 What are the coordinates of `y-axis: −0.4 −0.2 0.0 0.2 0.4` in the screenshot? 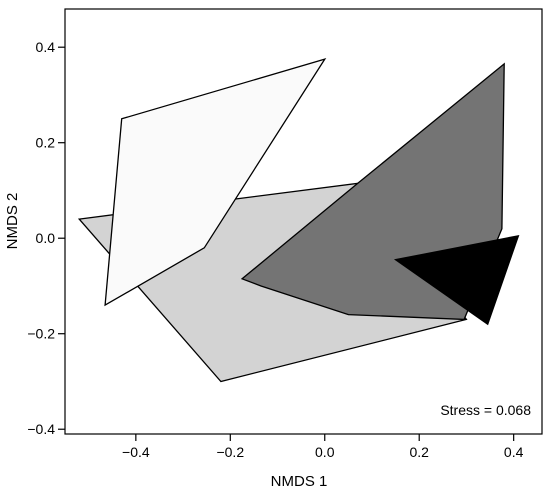 It's located at (46, 238).